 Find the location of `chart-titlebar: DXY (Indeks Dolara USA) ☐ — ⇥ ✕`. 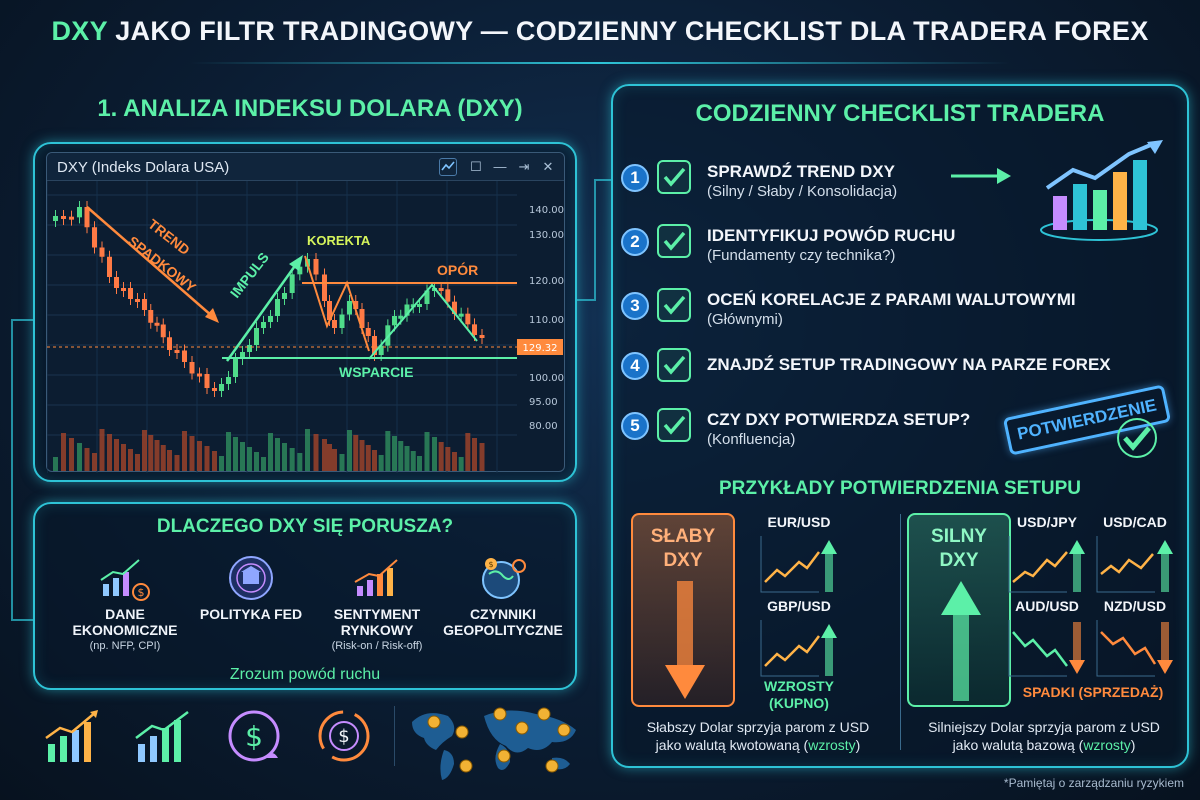

chart-titlebar: DXY (Indeks Dolara USA) ☐ — ⇥ ✕ is located at coordinates (305, 167).